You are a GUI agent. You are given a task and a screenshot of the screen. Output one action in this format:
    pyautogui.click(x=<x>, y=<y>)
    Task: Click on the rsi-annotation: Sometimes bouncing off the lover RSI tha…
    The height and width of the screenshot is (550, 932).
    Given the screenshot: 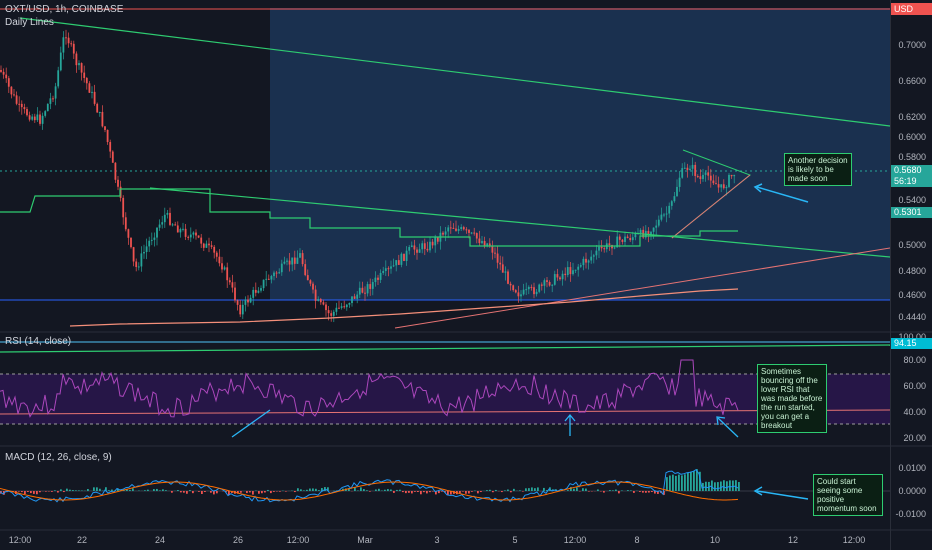 What is the action you would take?
    pyautogui.click(x=792, y=398)
    